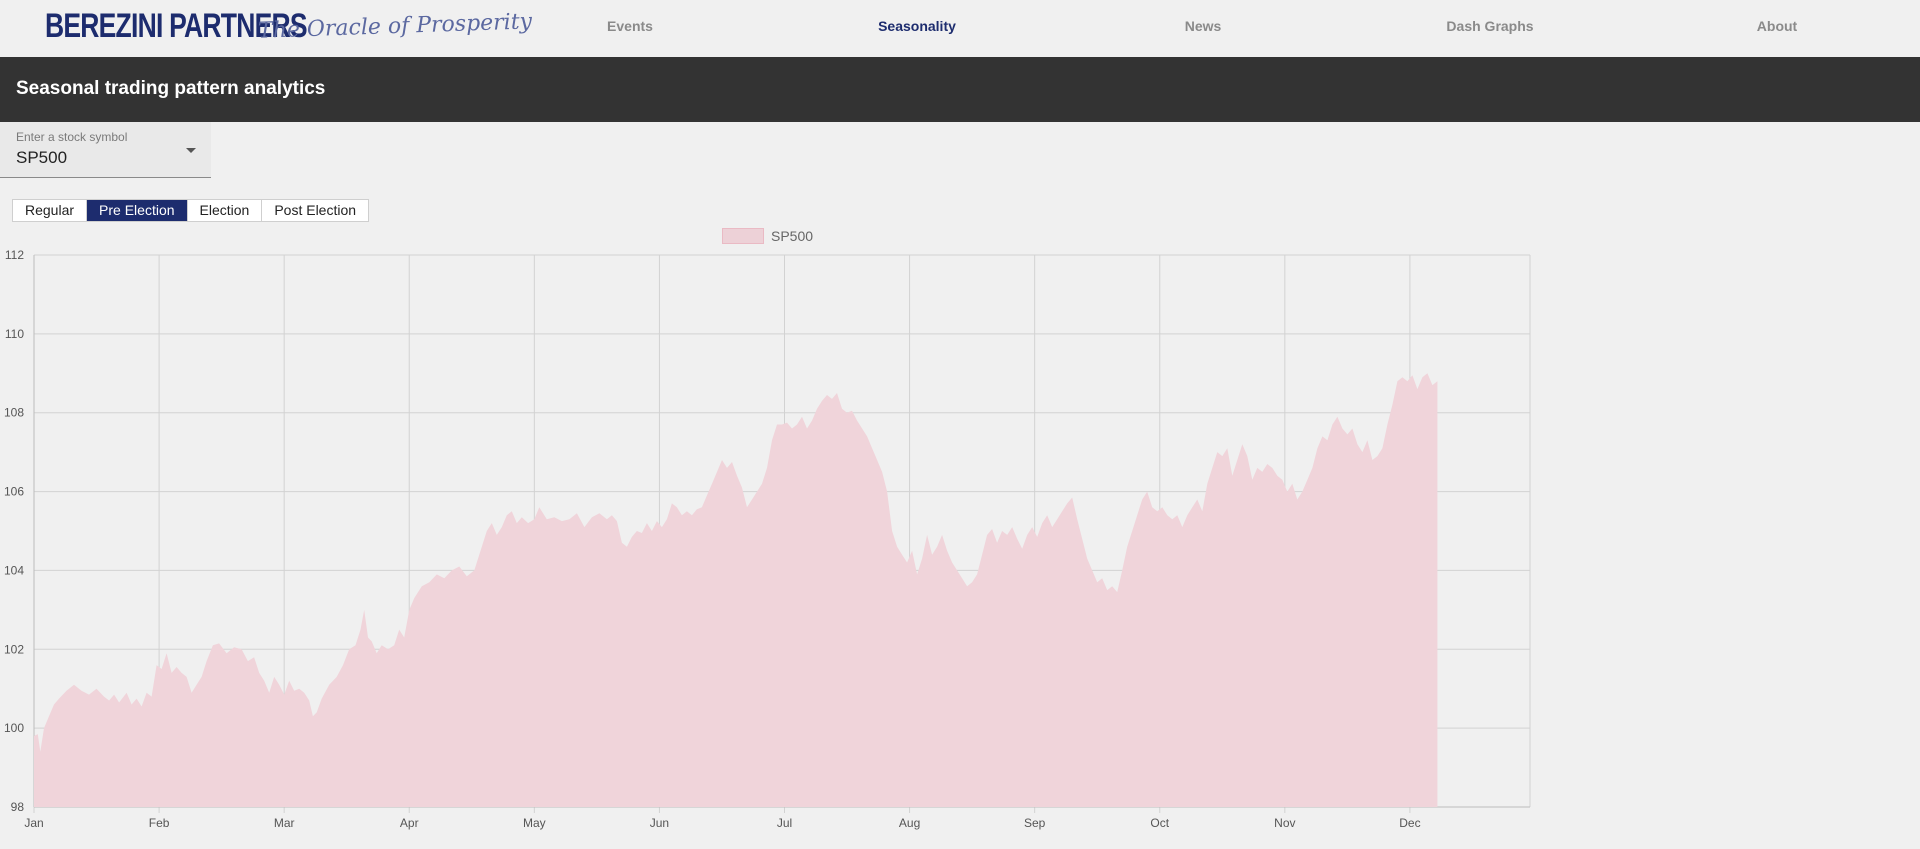 The height and width of the screenshot is (849, 1920). I want to click on chart-x-axis: Jan Feb Mar Apr May Jun Jul Aug Sep Oct Nov Dec, so click(722, 823).